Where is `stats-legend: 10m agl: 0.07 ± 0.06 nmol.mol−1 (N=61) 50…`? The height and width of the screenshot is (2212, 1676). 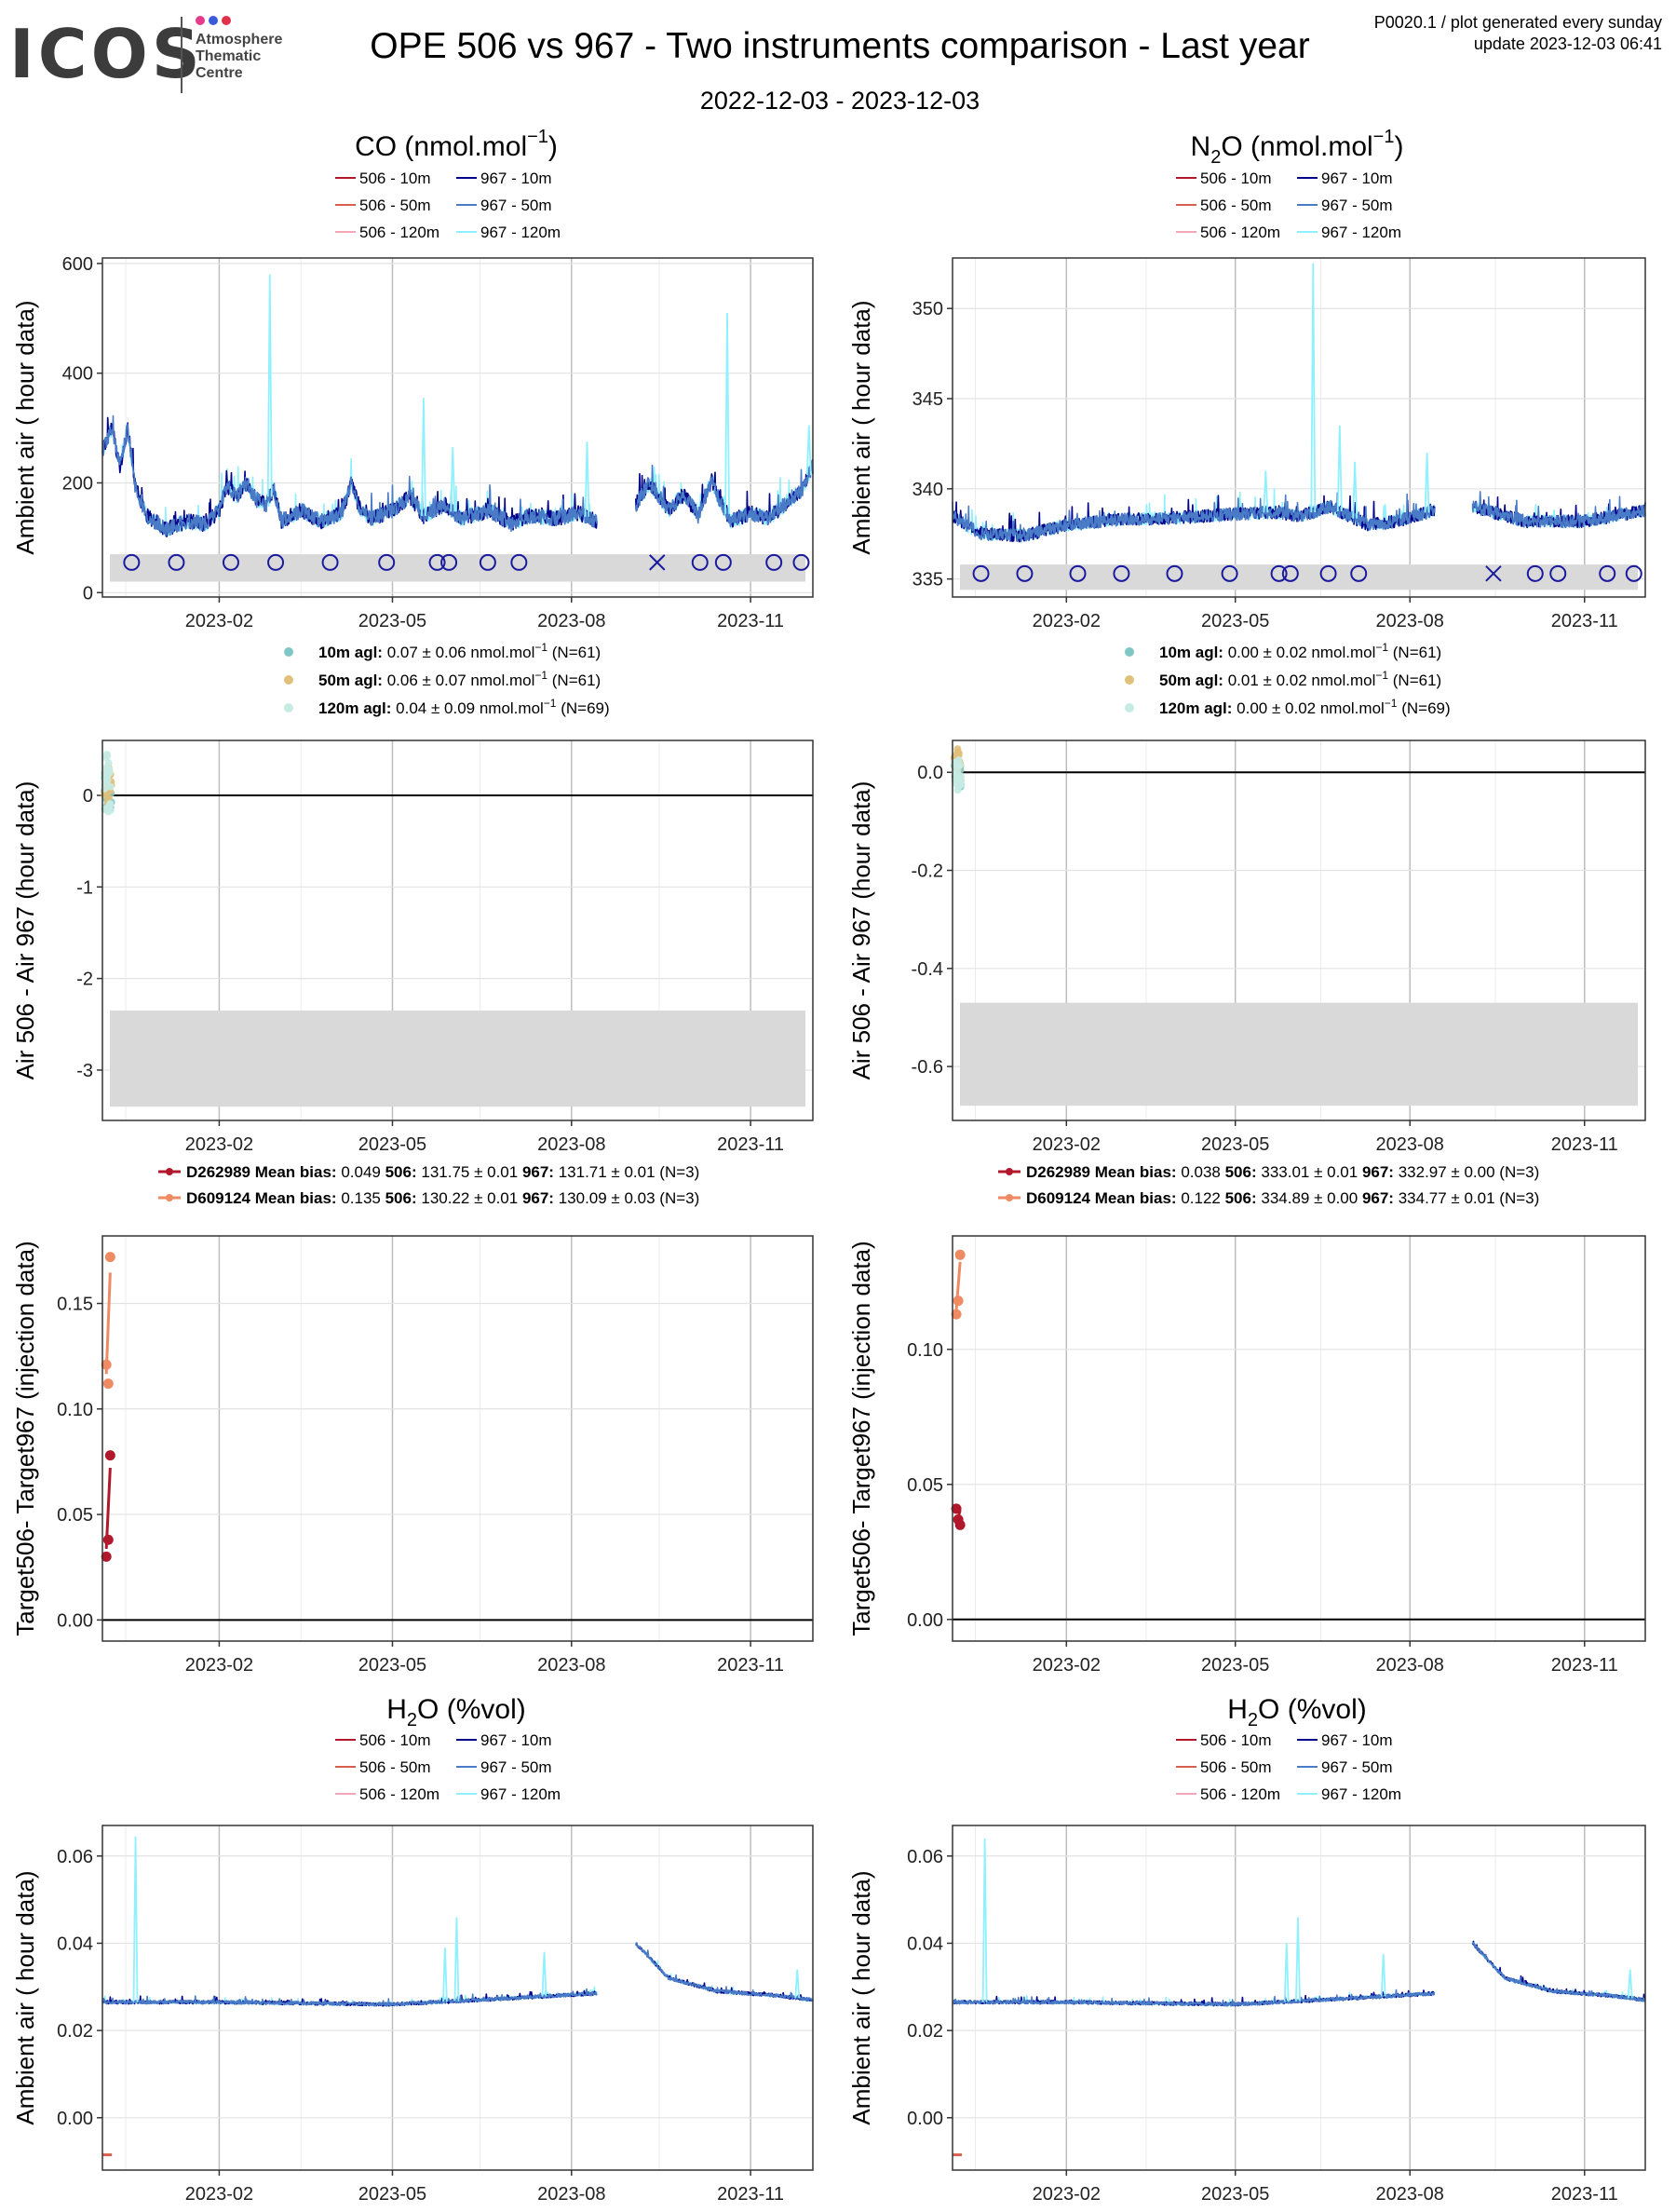
stats-legend: 10m agl: 0.07 ± 0.06 nmol.mol−1 (N=61) 50… is located at coordinates (447, 679).